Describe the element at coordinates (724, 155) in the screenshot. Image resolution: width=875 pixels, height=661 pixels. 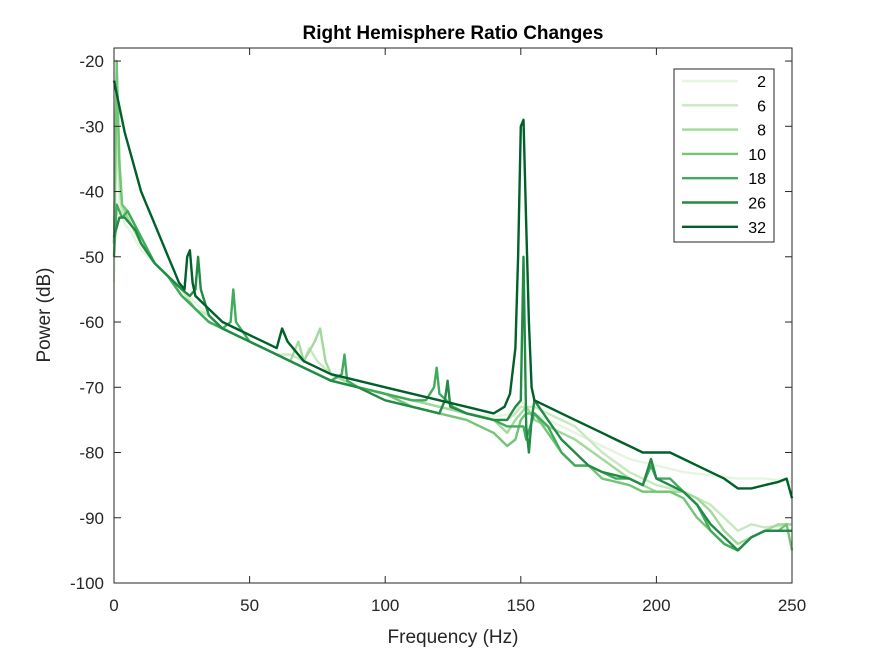
I see `legend-box` at that location.